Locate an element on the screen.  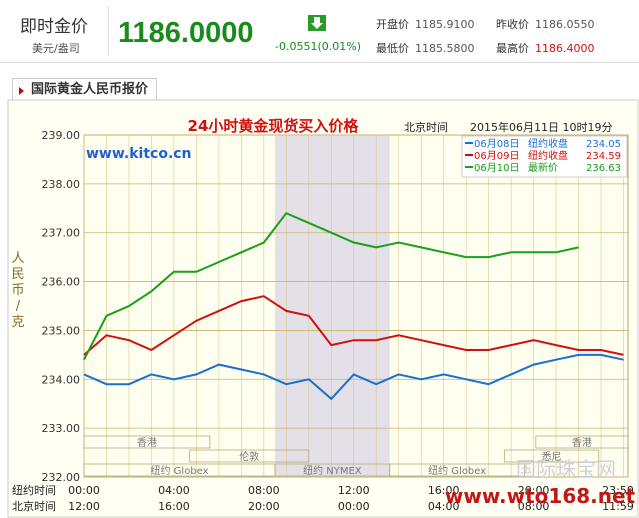
legend-label: 最新价 is located at coordinates (543, 167).